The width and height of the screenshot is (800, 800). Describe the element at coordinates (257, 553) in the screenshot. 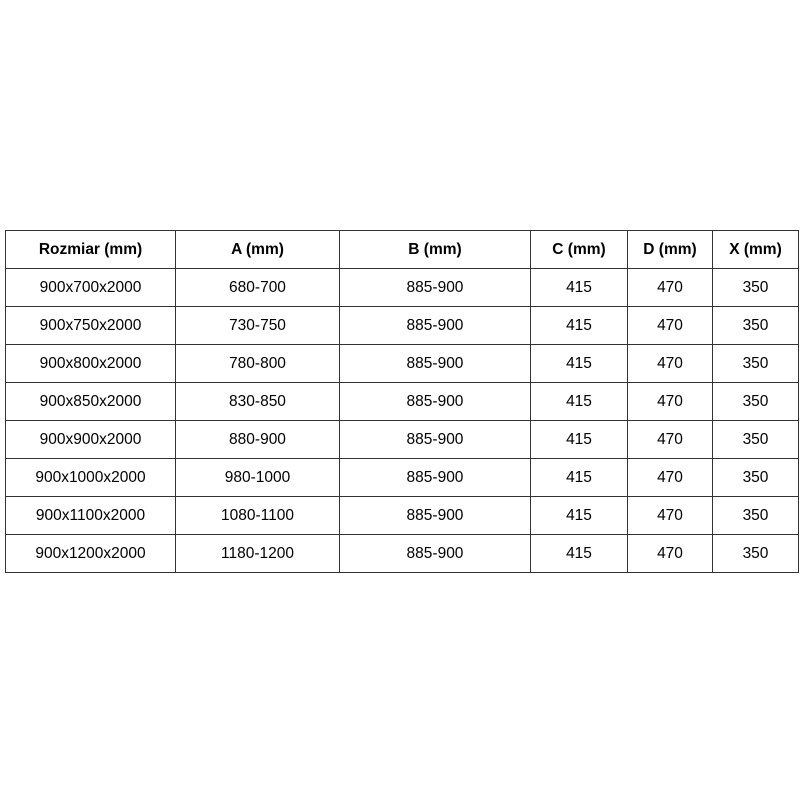

I see `table-cell: 1180-1200` at that location.